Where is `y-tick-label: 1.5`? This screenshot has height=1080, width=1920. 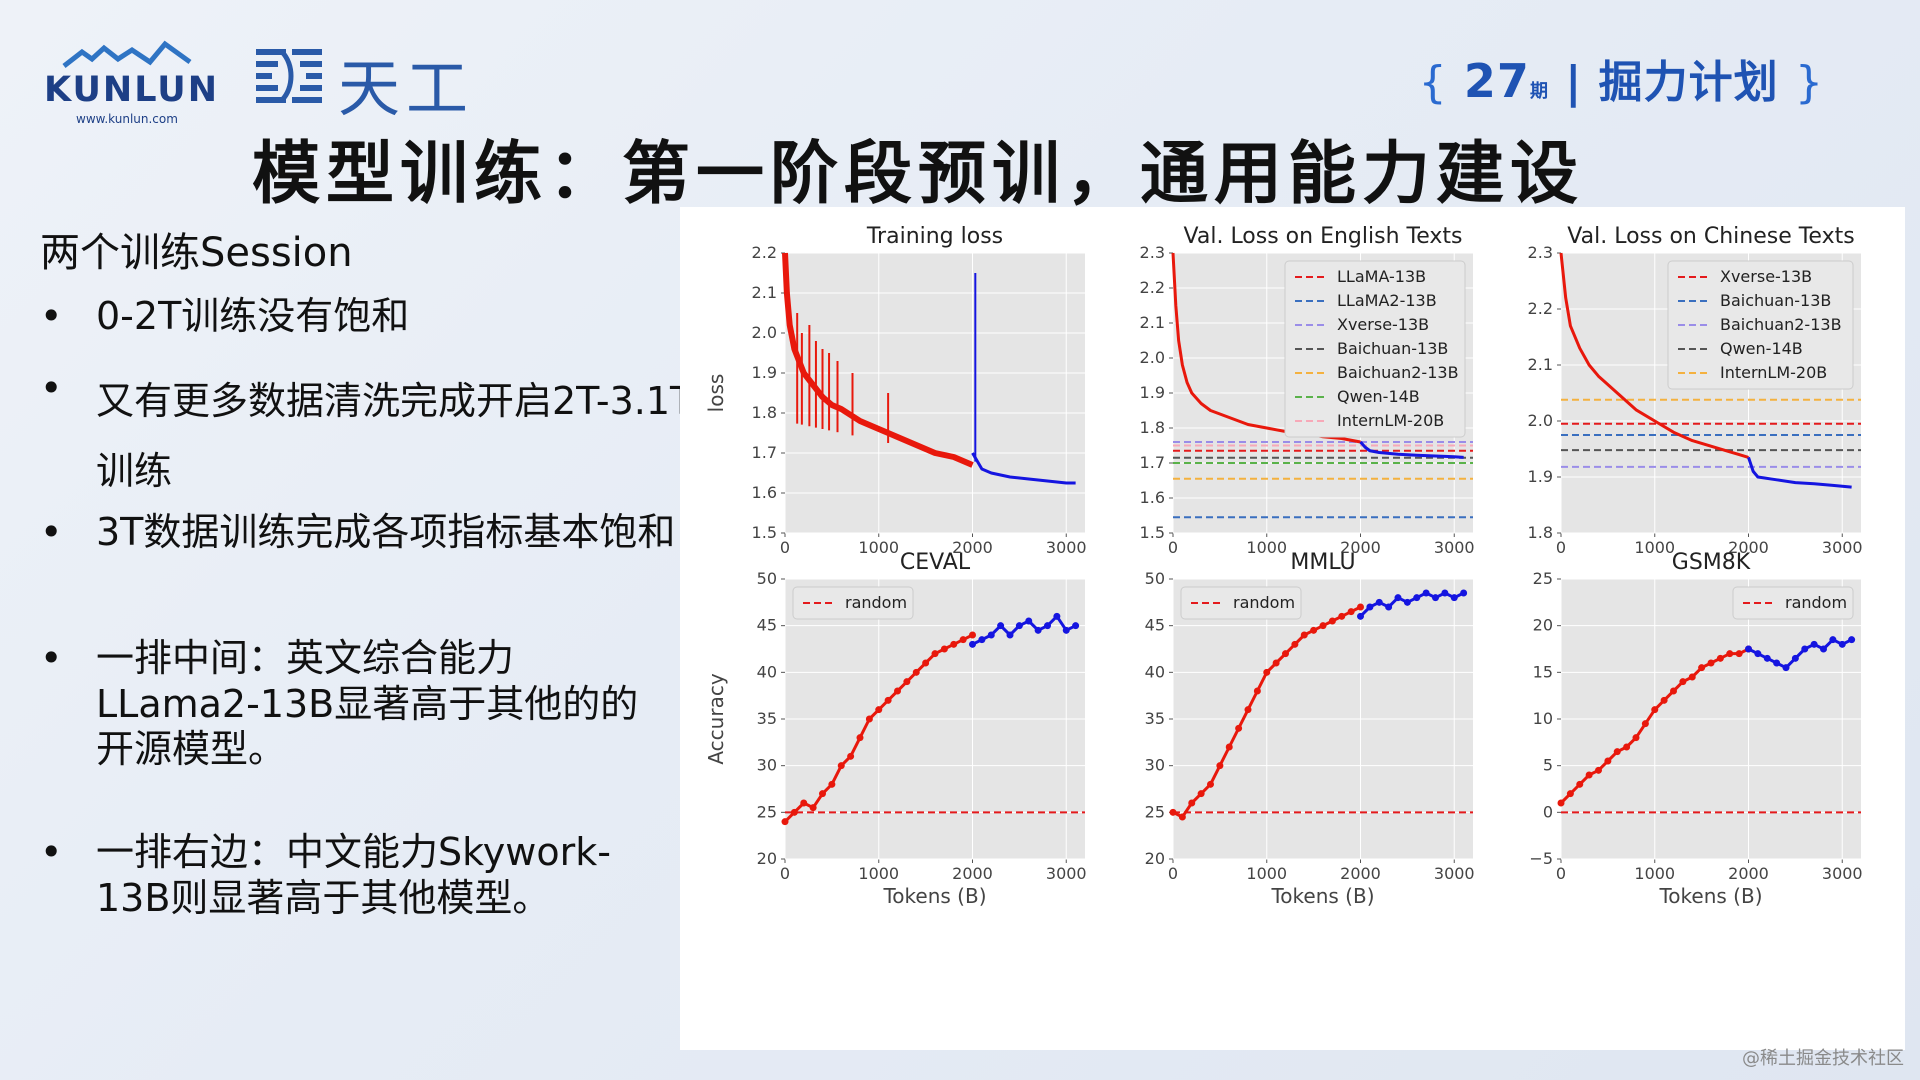 y-tick-label: 1.5 is located at coordinates (1152, 532).